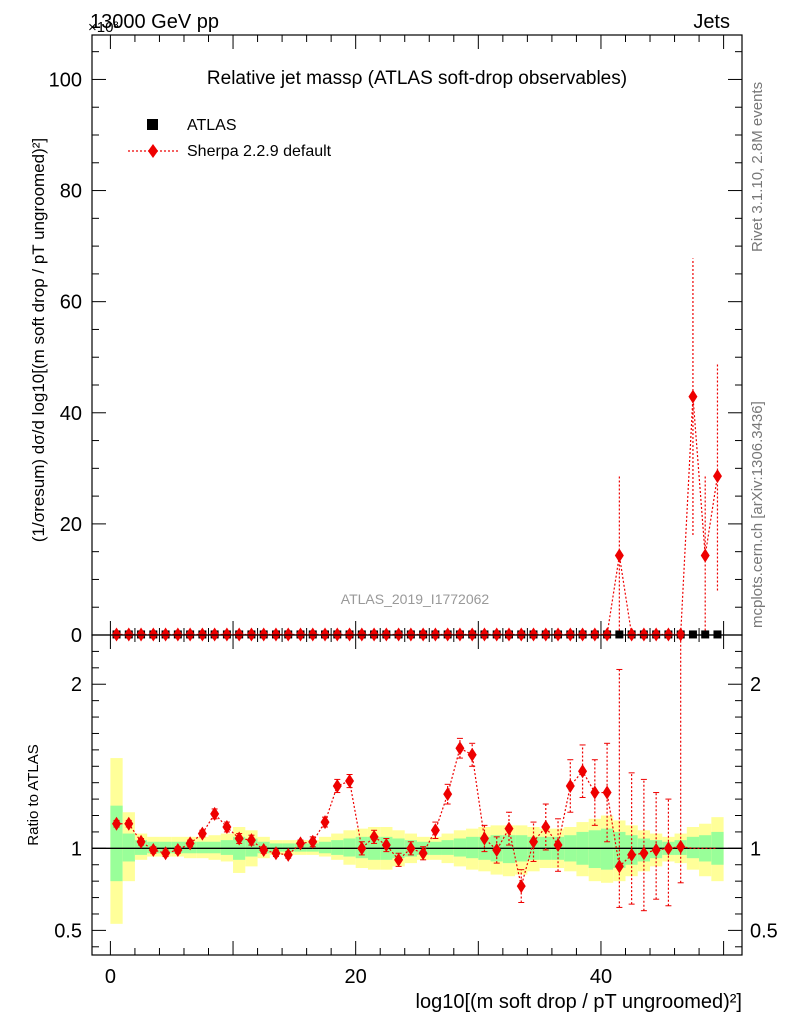  What do you see at coordinates (153, 151) in the screenshot?
I see `legend-sherpa-marker` at bounding box center [153, 151].